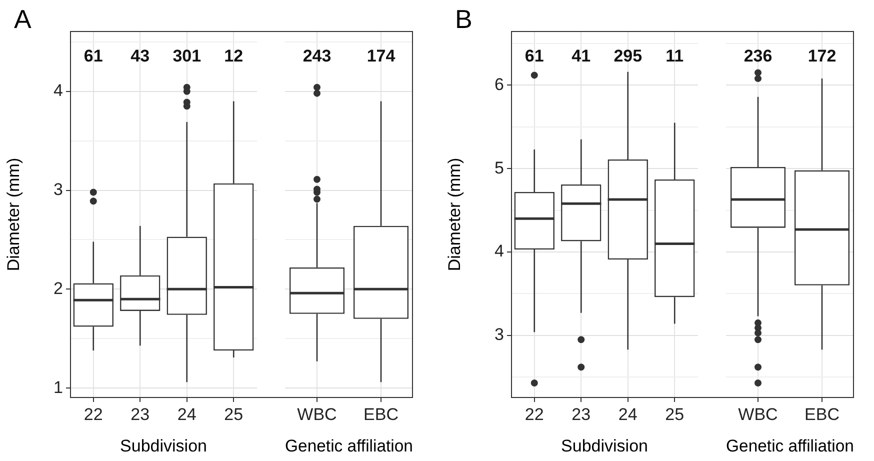  What do you see at coordinates (58, 288) in the screenshot?
I see `y-tick-label: 2` at bounding box center [58, 288].